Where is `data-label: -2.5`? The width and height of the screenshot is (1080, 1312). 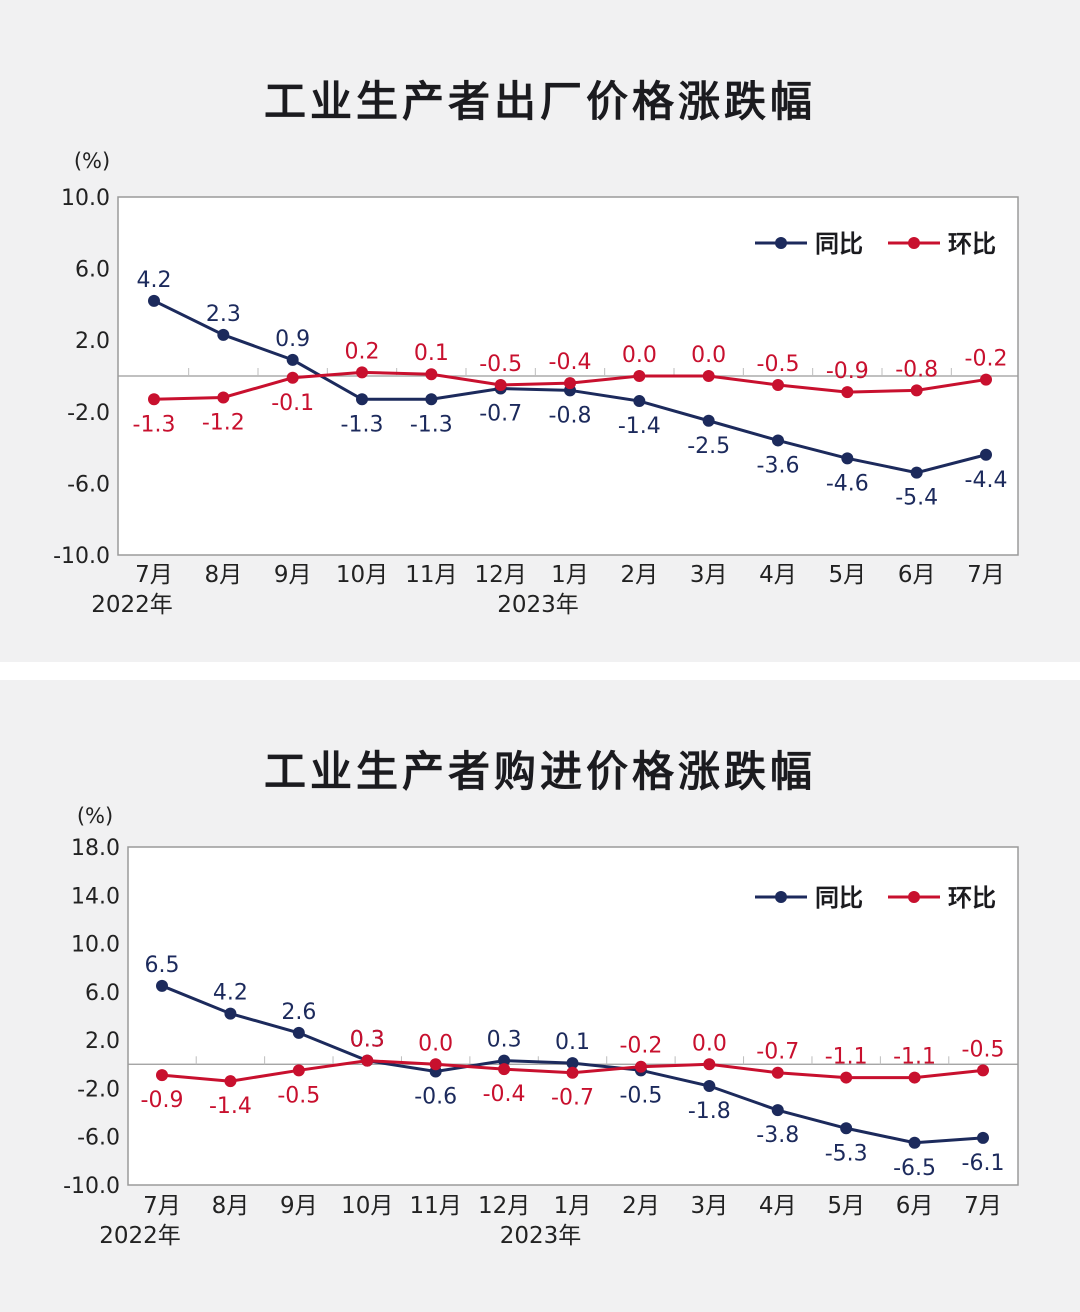 data-label: -2.5 is located at coordinates (708, 446).